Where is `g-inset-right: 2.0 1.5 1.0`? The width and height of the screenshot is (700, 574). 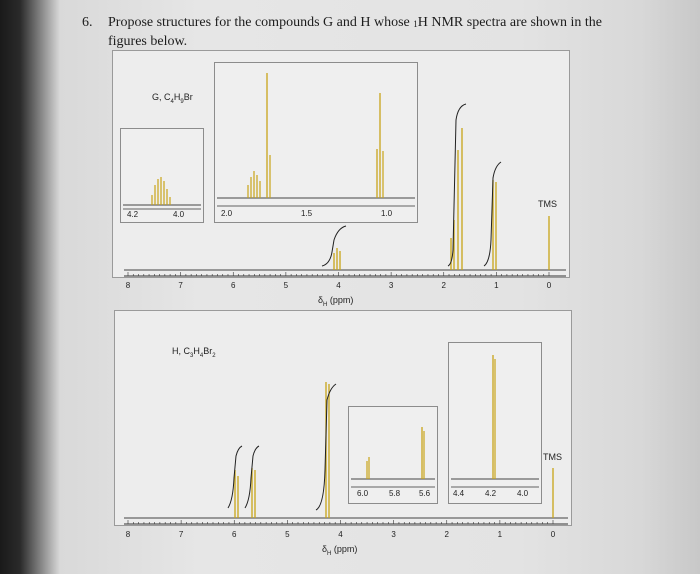 g-inset-right: 2.0 1.5 1.0 is located at coordinates (316, 142).